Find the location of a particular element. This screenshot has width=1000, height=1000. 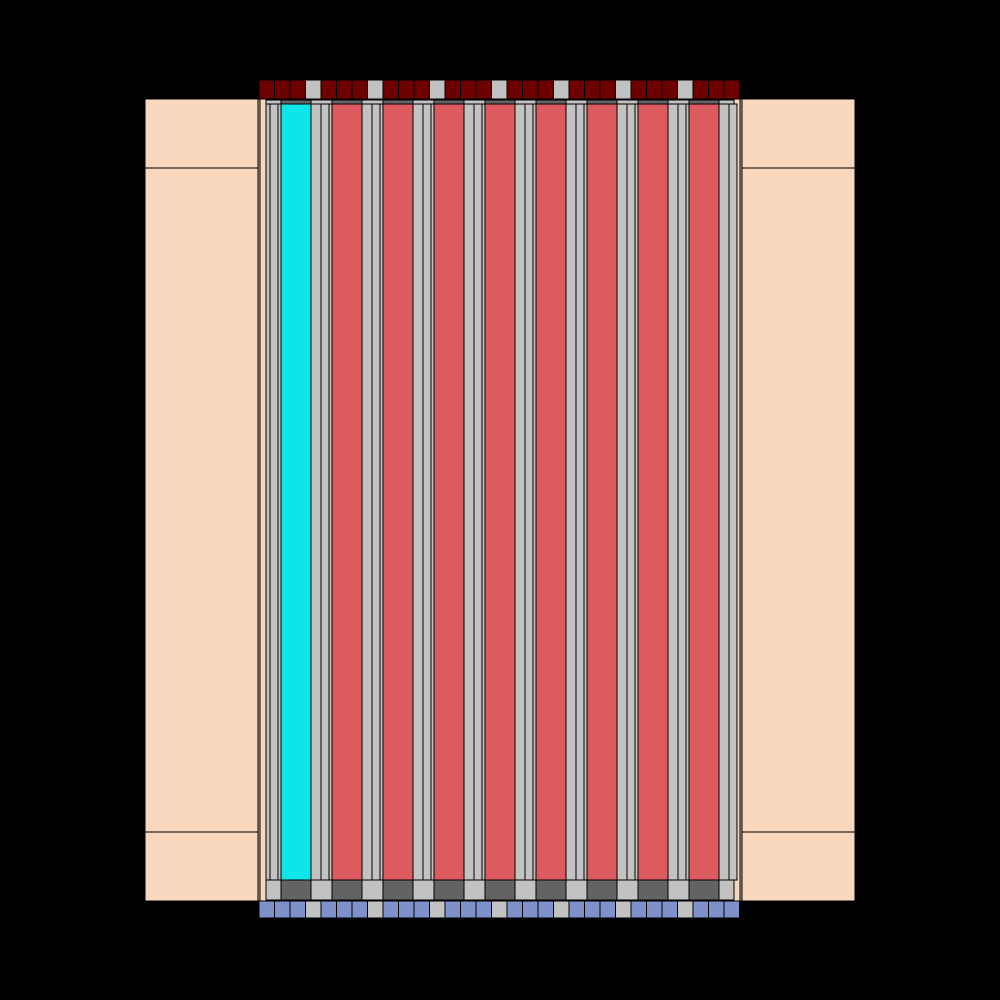

right-reflector is located at coordinates (798, 500).